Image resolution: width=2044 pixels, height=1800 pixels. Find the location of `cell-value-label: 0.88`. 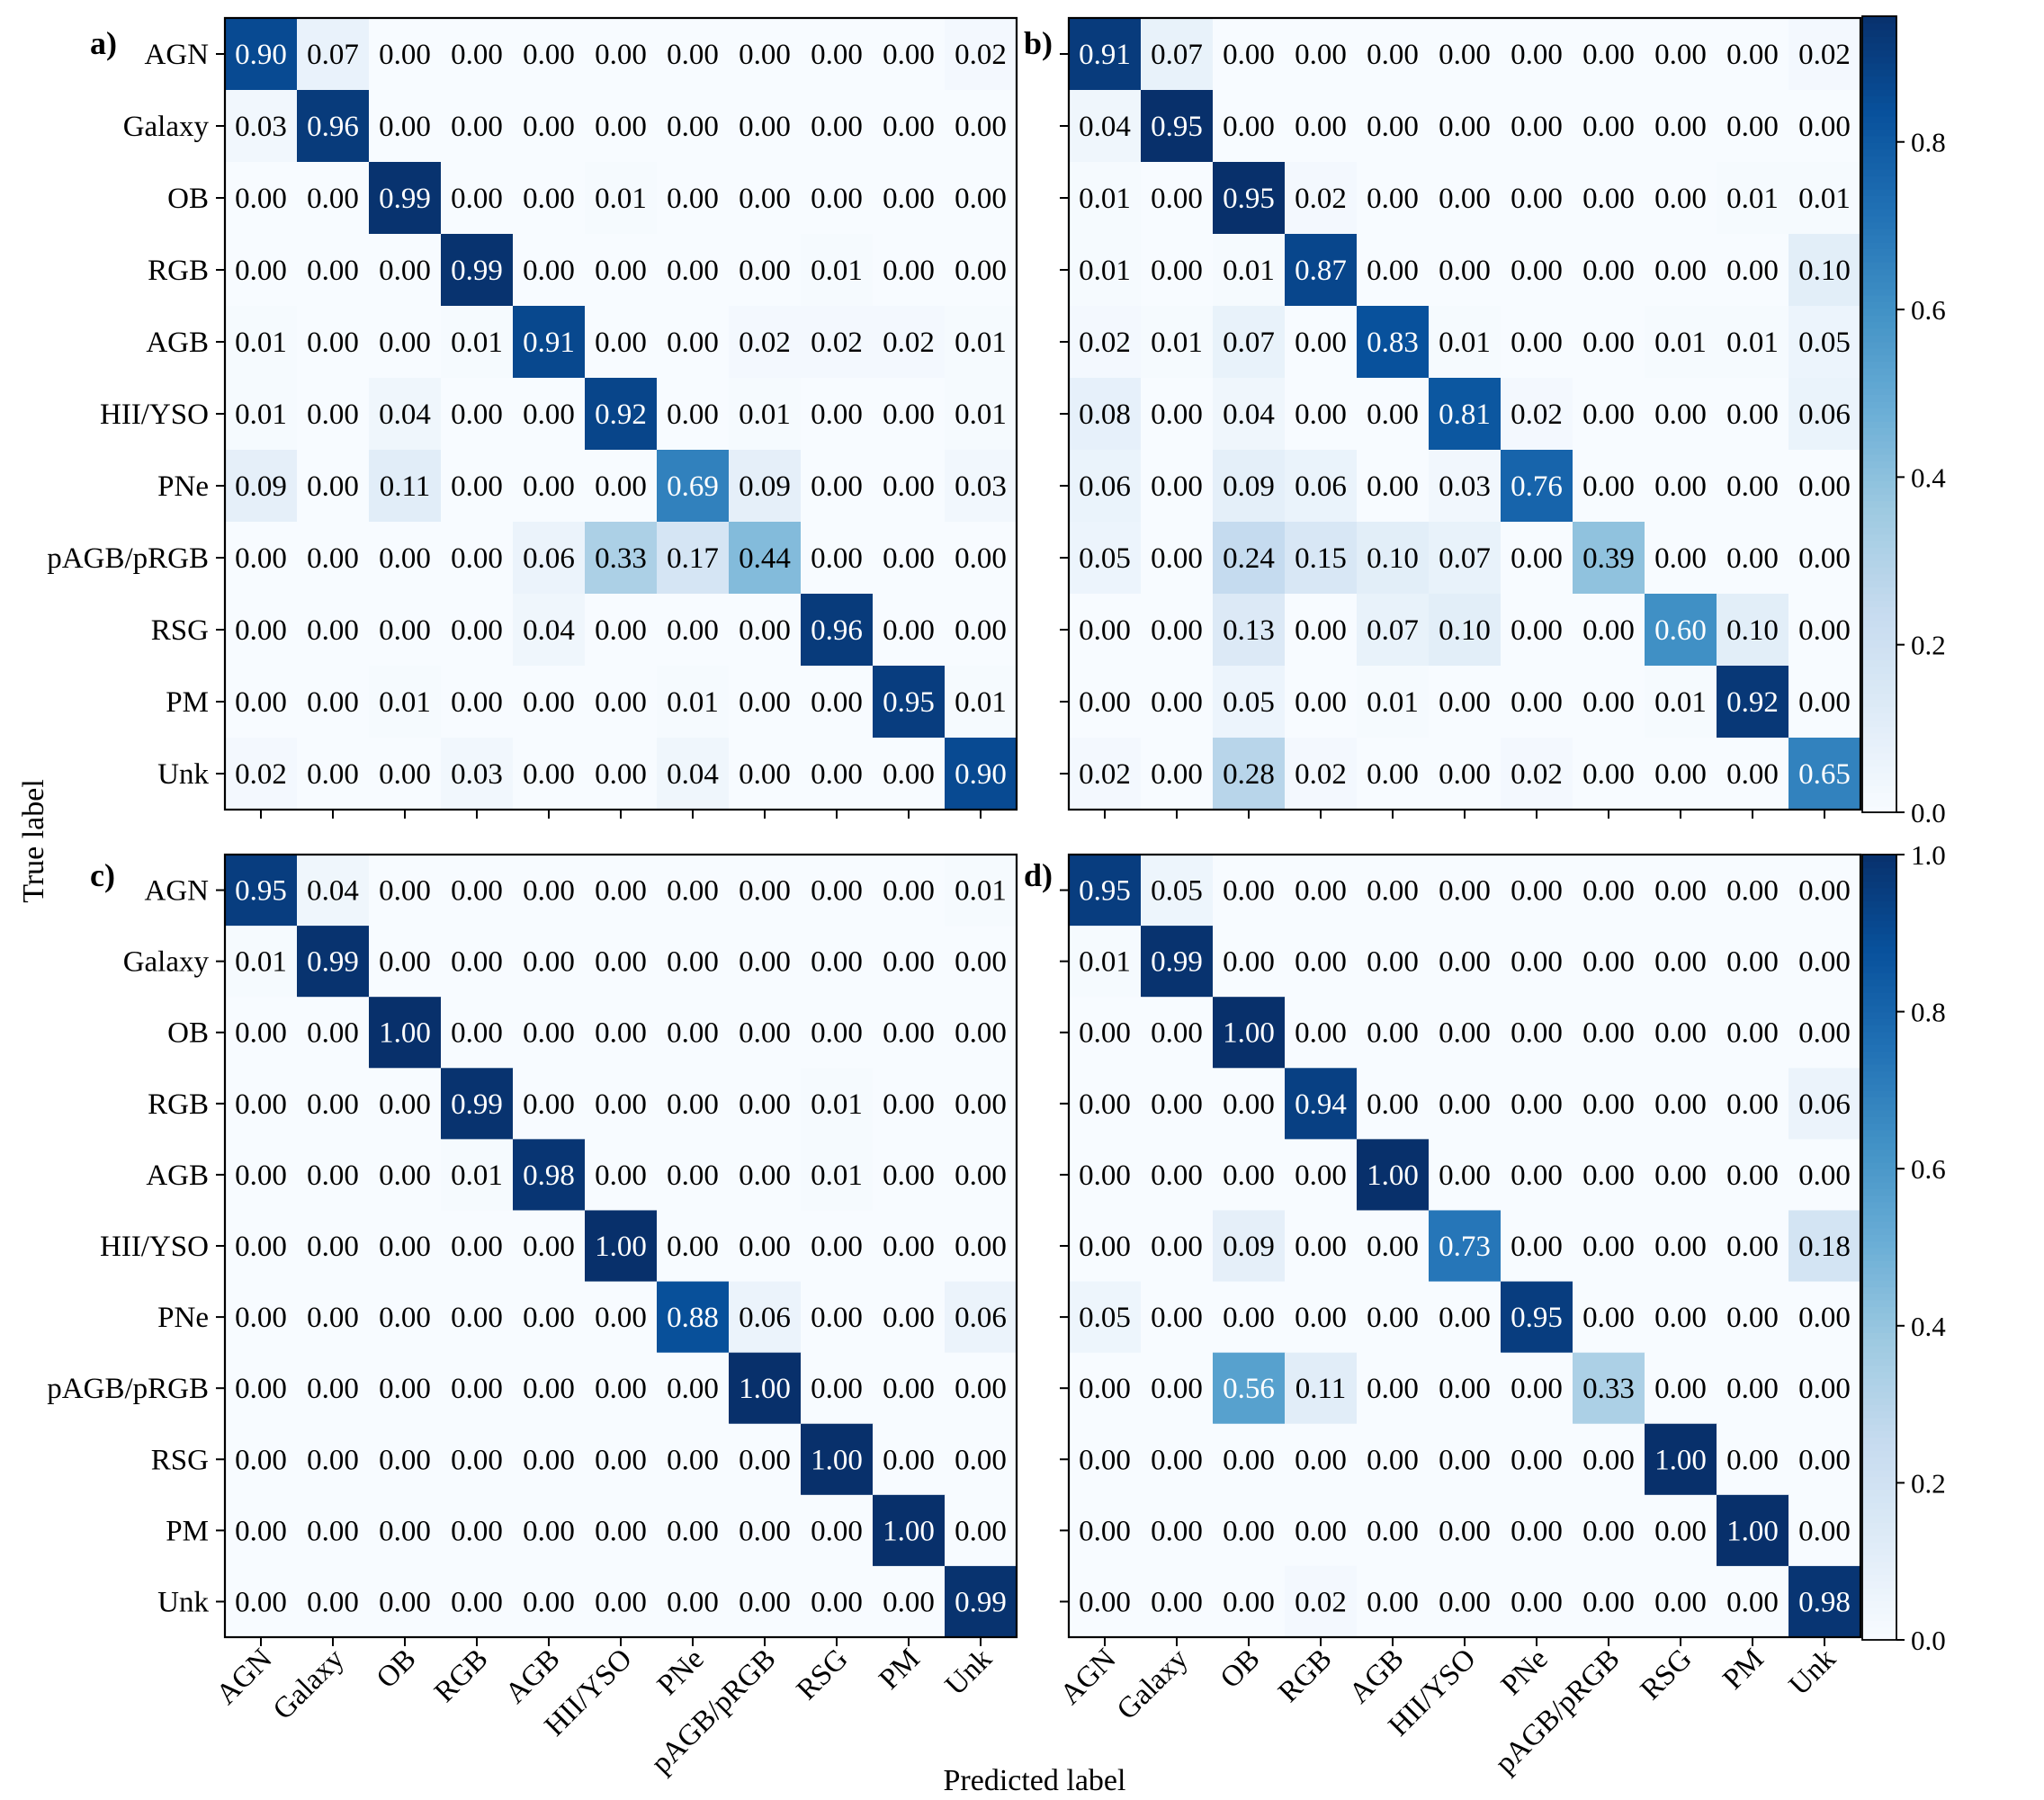

cell-value-label: 0.88 is located at coordinates (693, 1318).